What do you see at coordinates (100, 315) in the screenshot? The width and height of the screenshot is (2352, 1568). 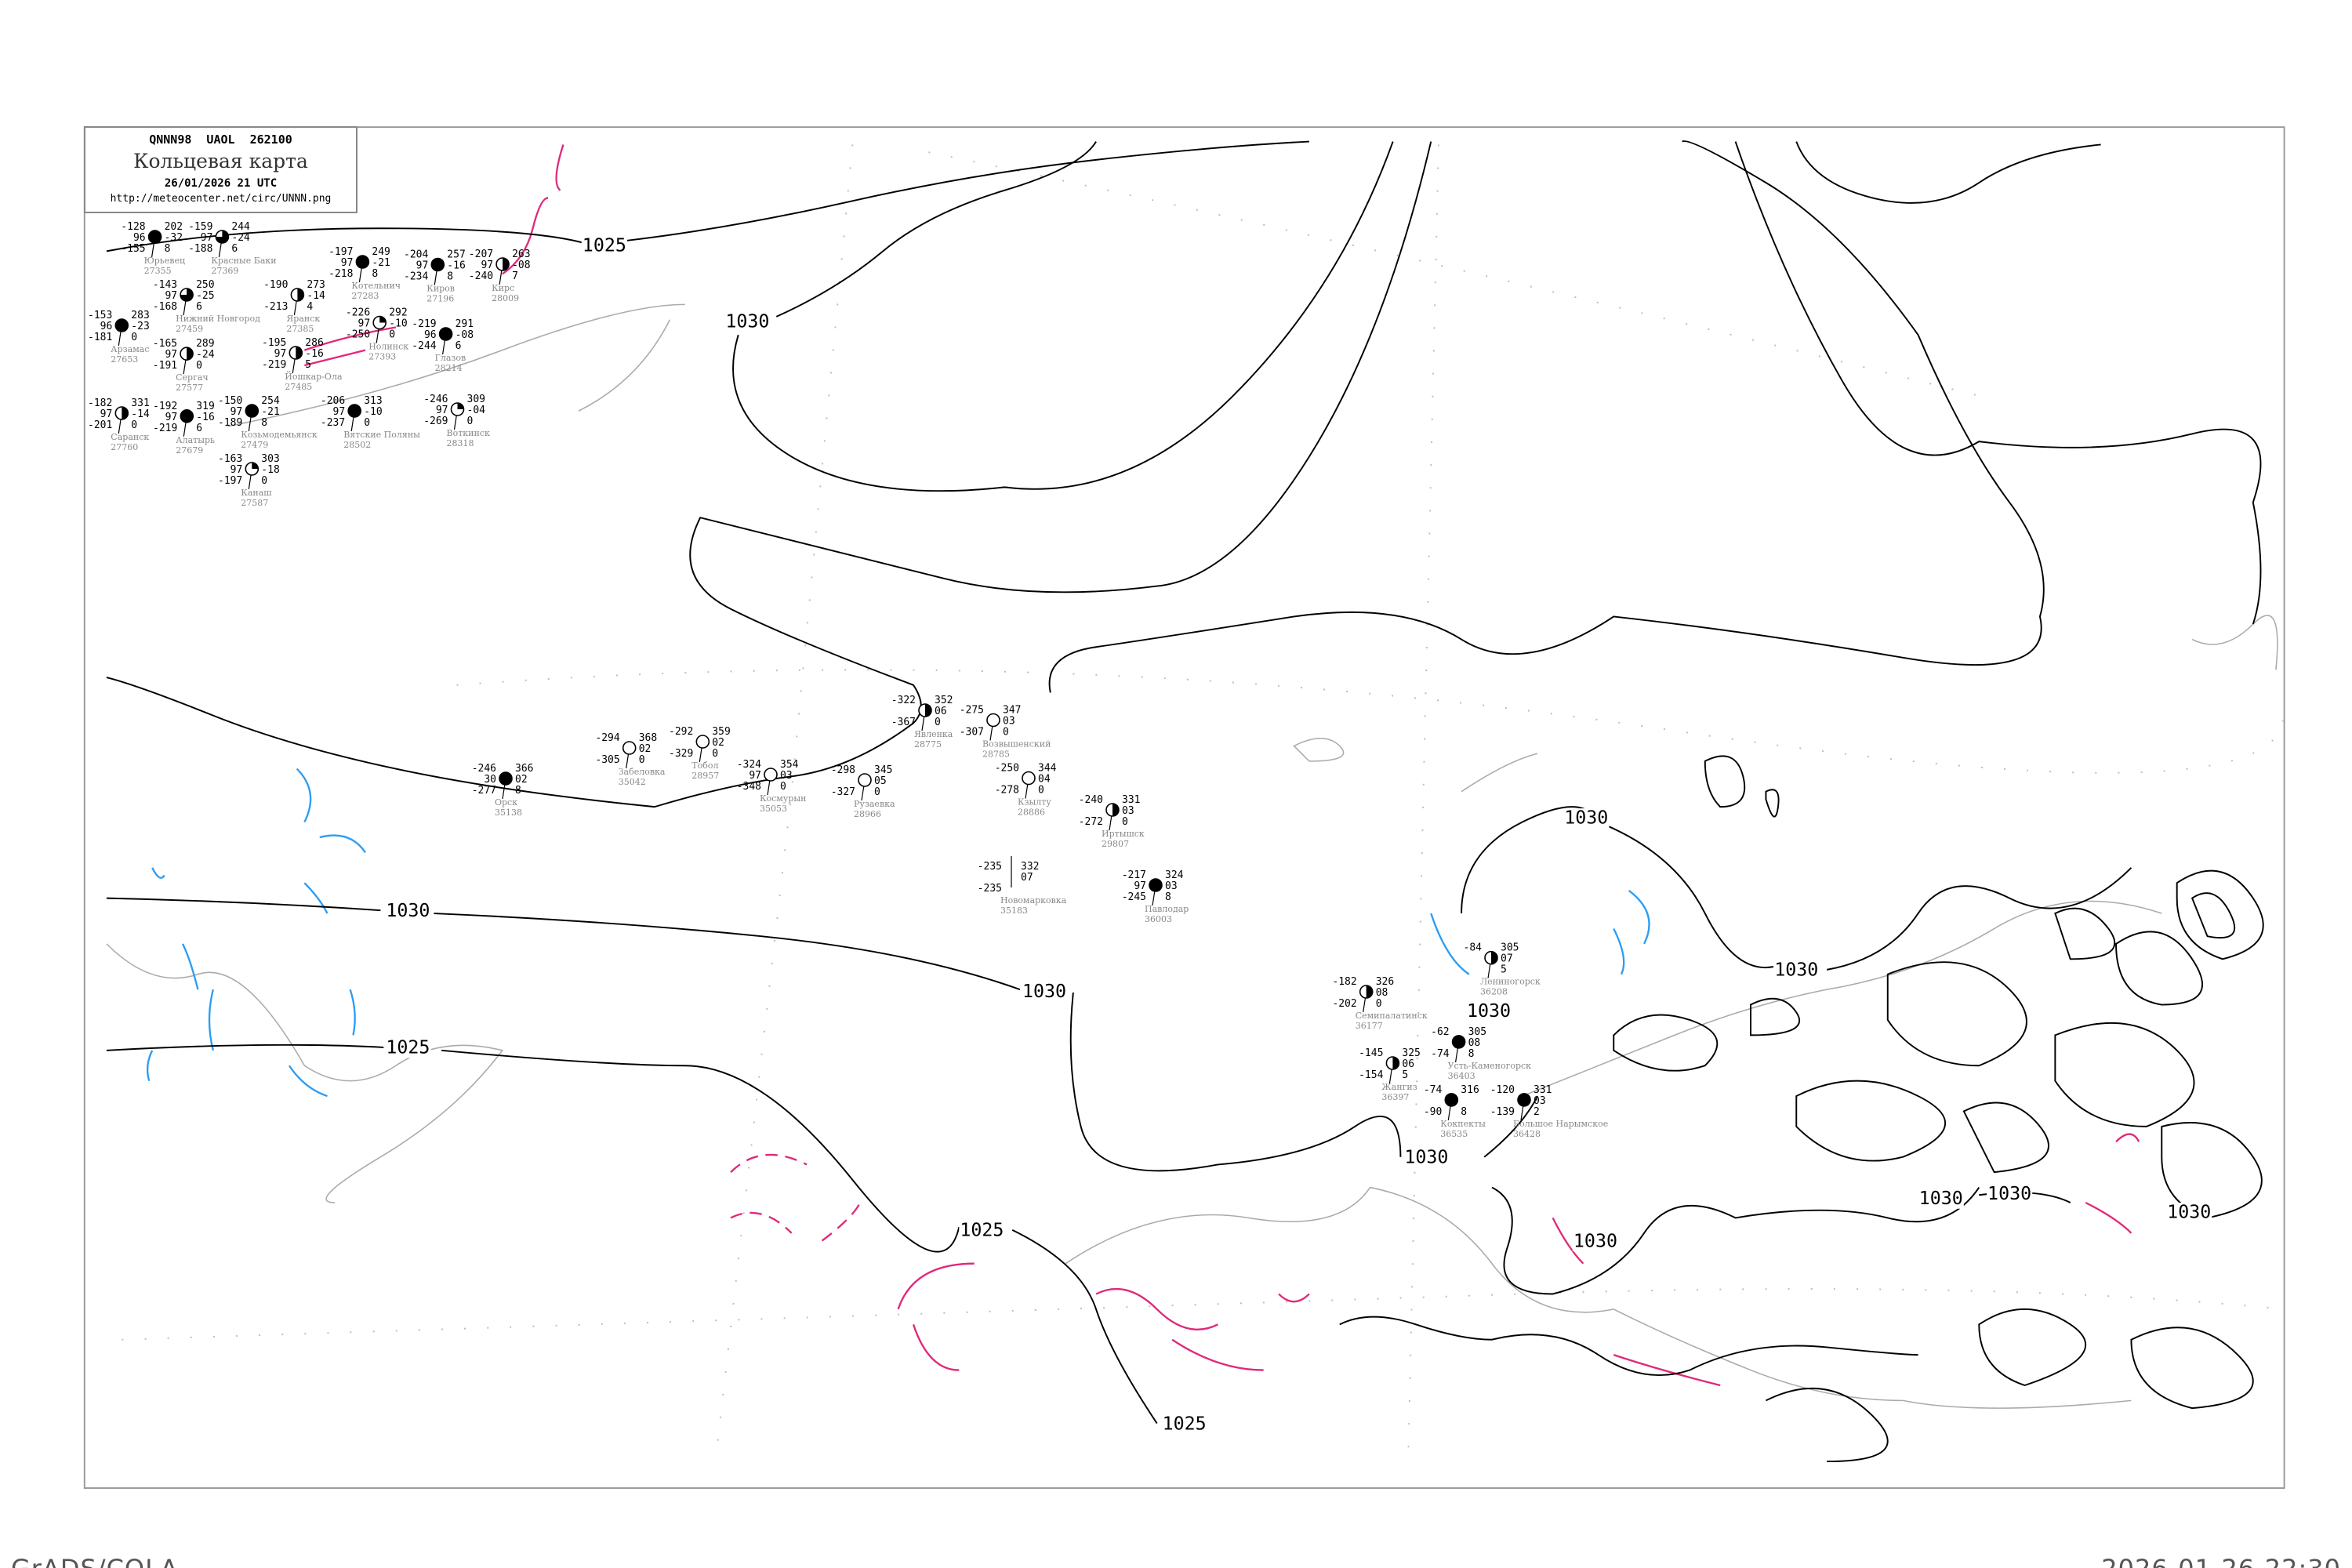 I see `station-t: -153` at bounding box center [100, 315].